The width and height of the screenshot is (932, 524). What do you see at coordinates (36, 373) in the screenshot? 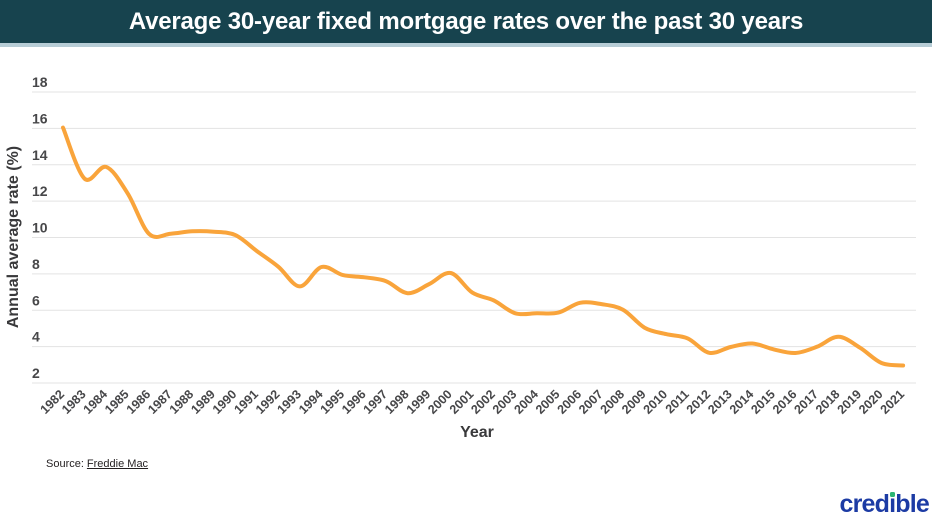
I see `y-tick-label: 2` at bounding box center [36, 373].